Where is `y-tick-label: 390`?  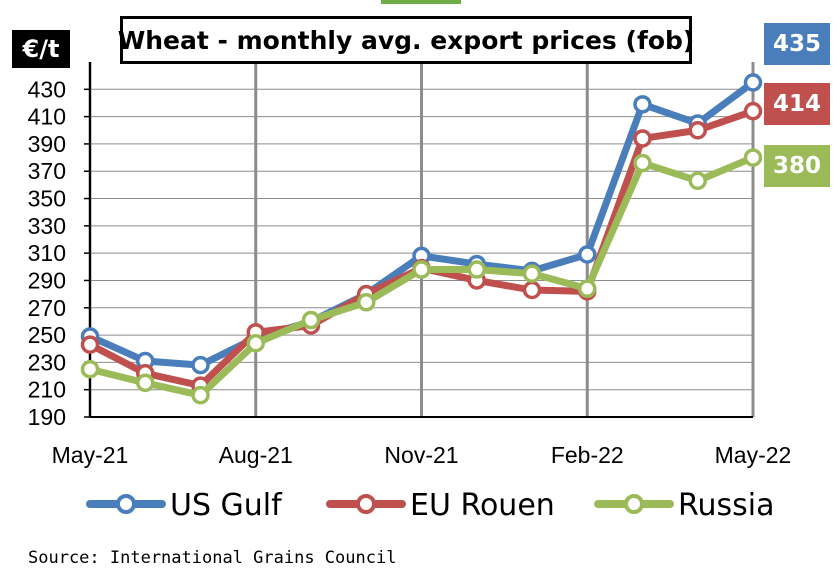
y-tick-label: 390 is located at coordinates (47, 144).